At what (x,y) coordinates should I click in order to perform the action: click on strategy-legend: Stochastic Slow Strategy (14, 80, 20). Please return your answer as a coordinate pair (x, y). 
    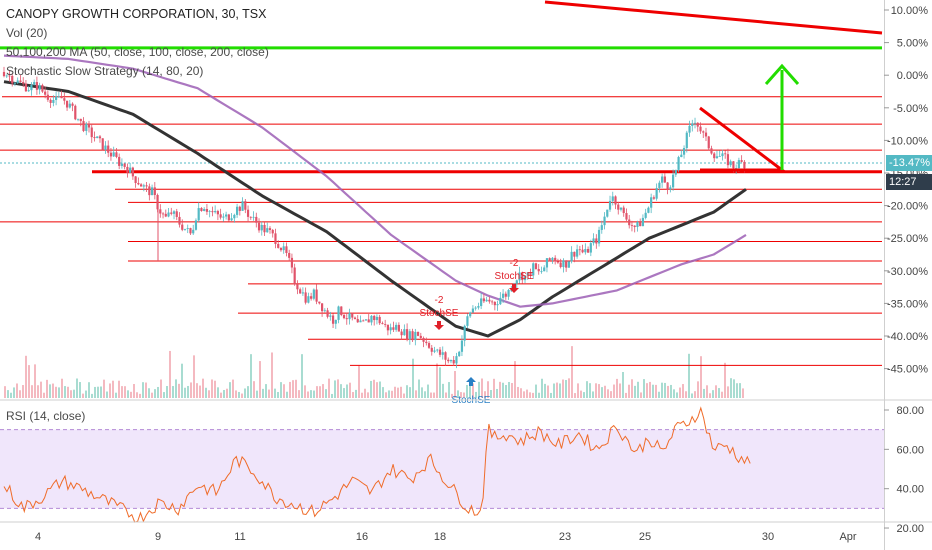
    Looking at the image, I should click on (105, 71).